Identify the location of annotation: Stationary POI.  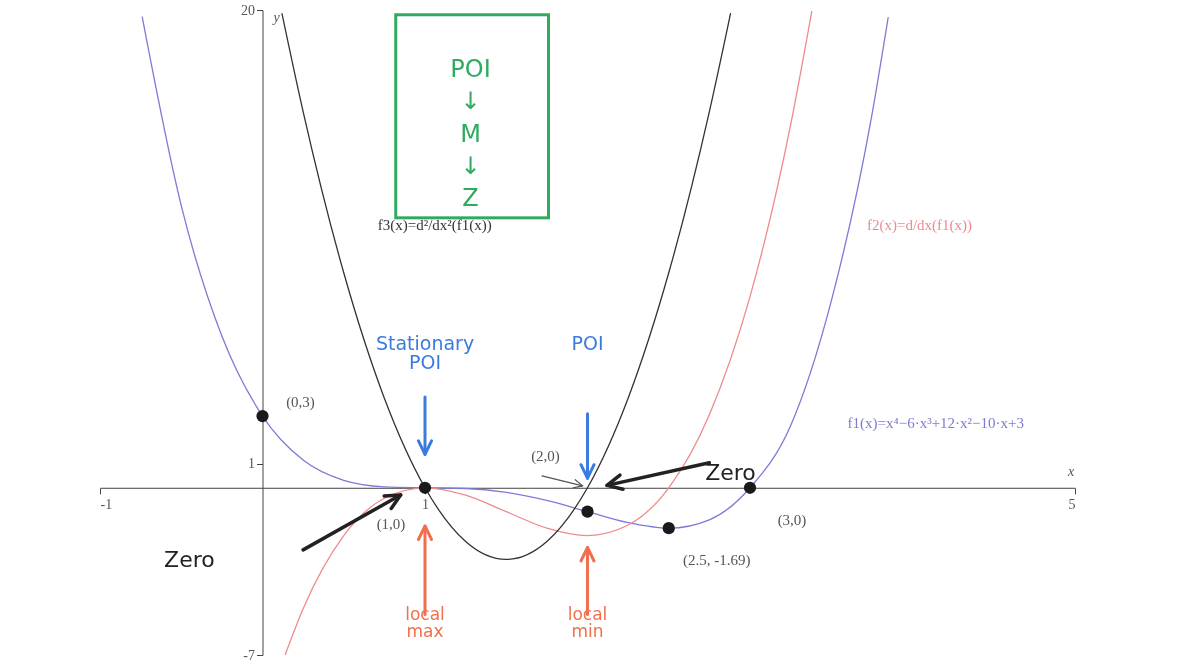
(425, 352).